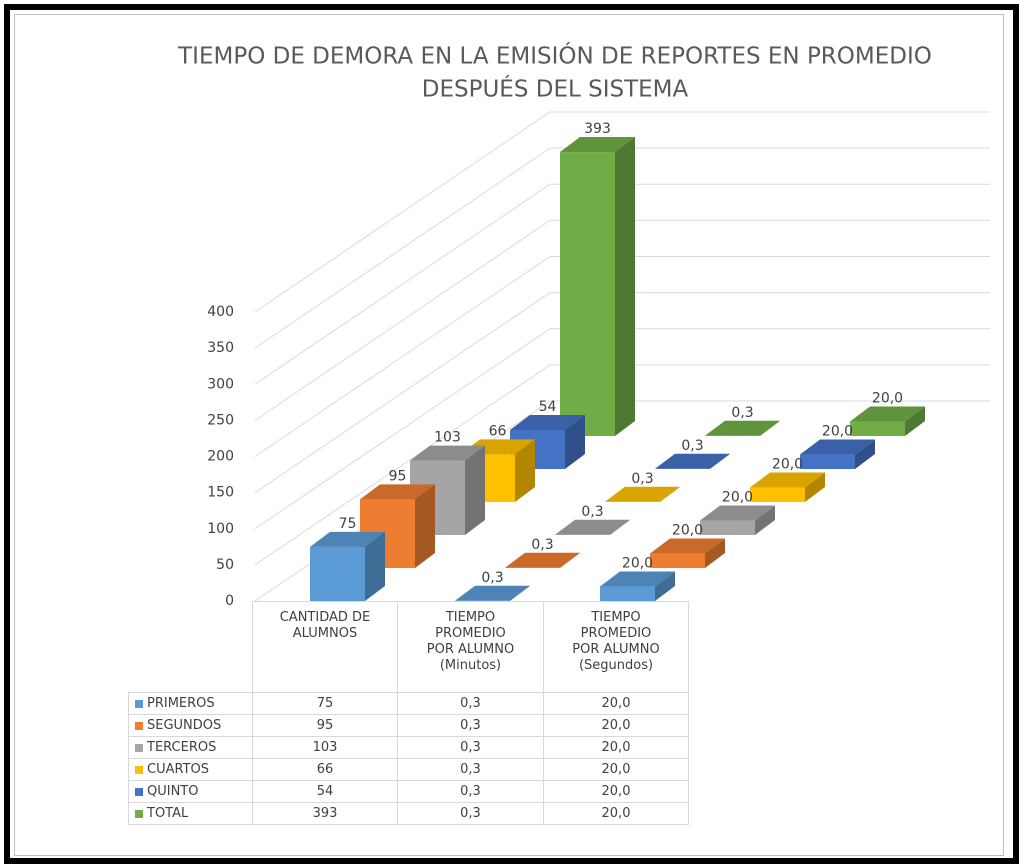 This screenshot has width=1023, height=868. What do you see at coordinates (597, 129) in the screenshot?
I see `data-label: 393` at bounding box center [597, 129].